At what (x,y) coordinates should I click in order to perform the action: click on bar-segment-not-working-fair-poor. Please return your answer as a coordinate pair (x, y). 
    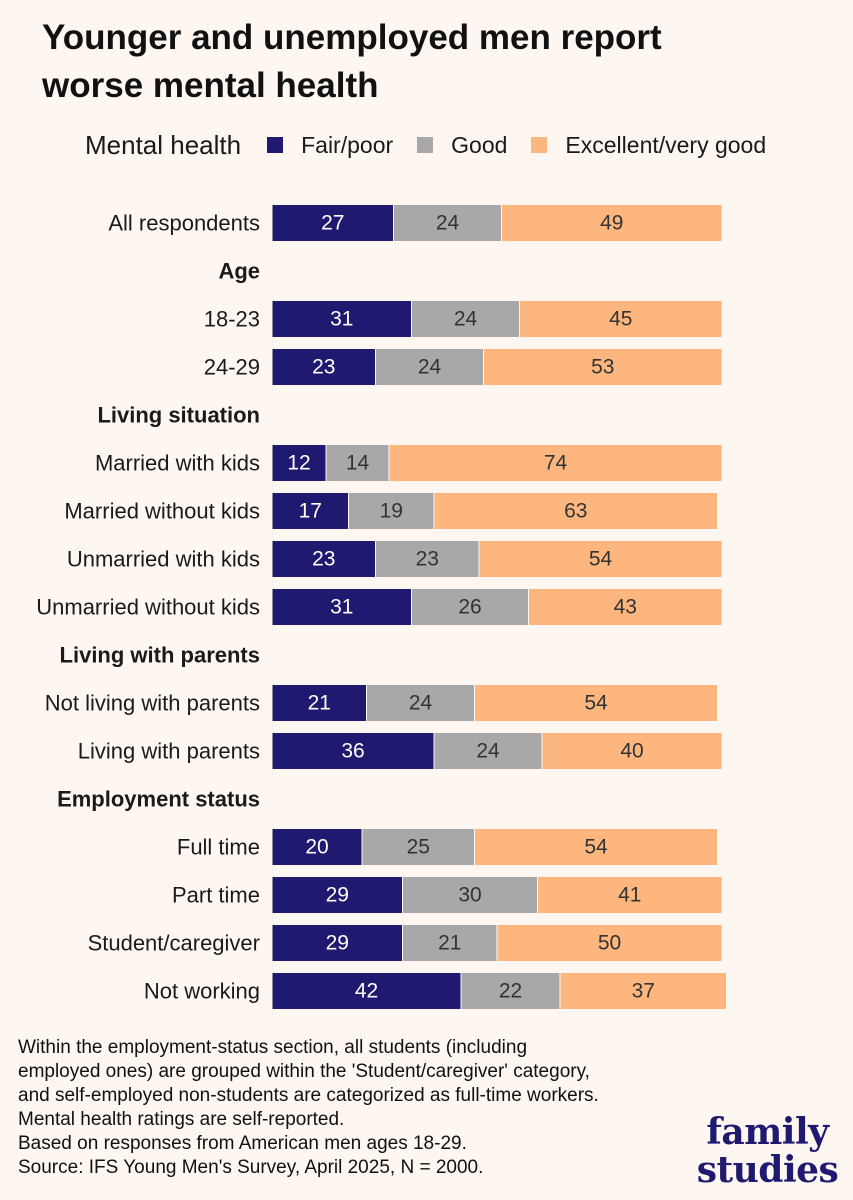
    Looking at the image, I should click on (366, 991).